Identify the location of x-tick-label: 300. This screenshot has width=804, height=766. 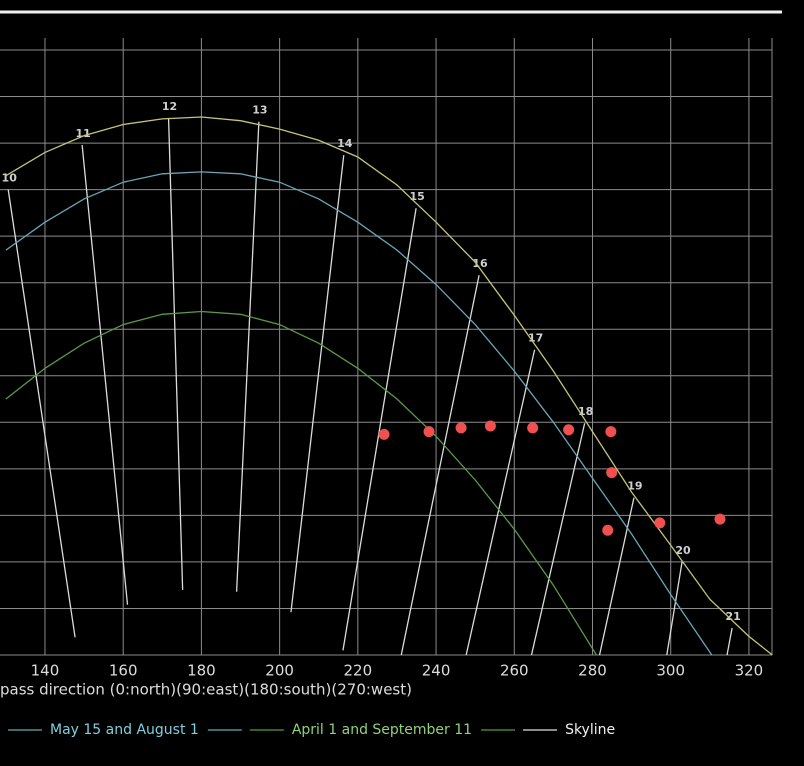
(670, 671).